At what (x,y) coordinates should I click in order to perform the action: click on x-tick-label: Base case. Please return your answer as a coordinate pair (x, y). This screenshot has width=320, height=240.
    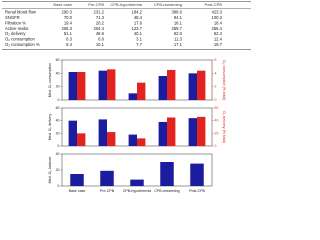
    Looking at the image, I should click on (77, 191).